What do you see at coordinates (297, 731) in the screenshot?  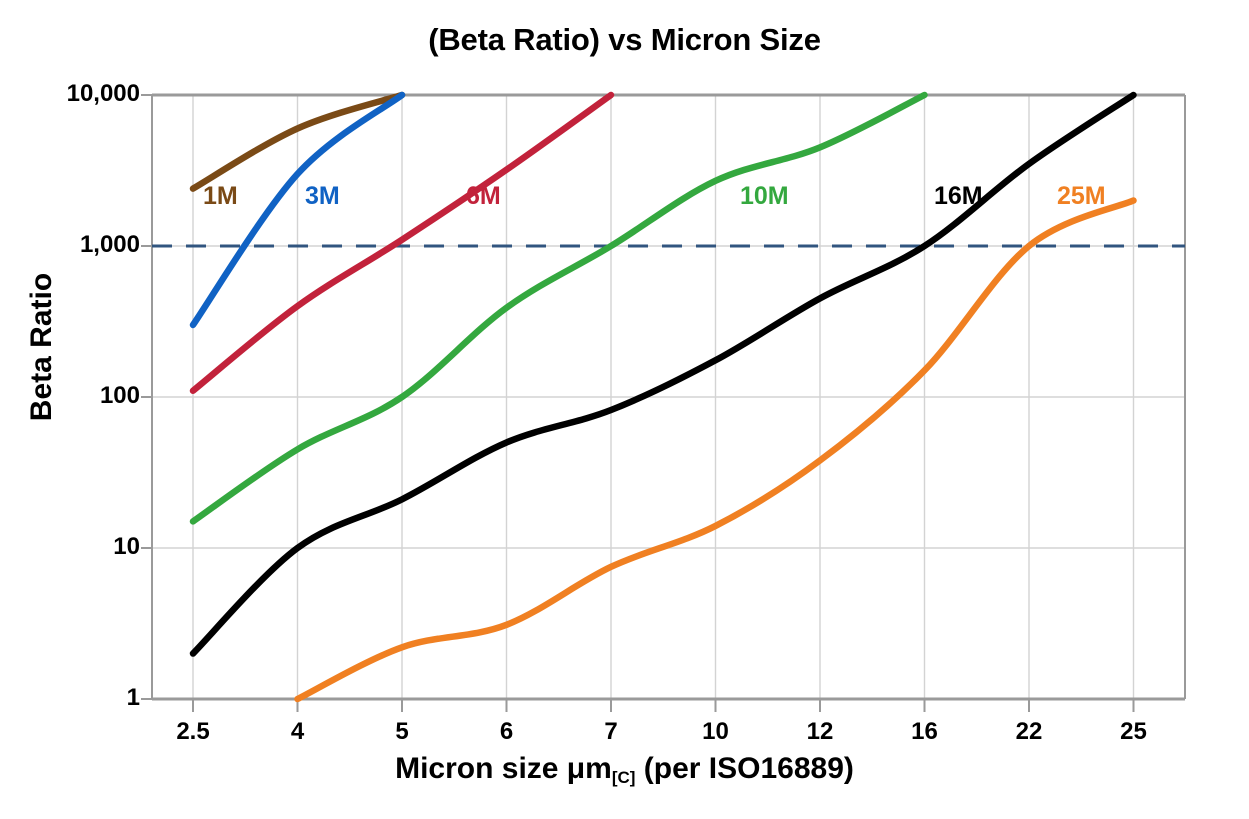 I see `x-tick-label: 4` at bounding box center [297, 731].